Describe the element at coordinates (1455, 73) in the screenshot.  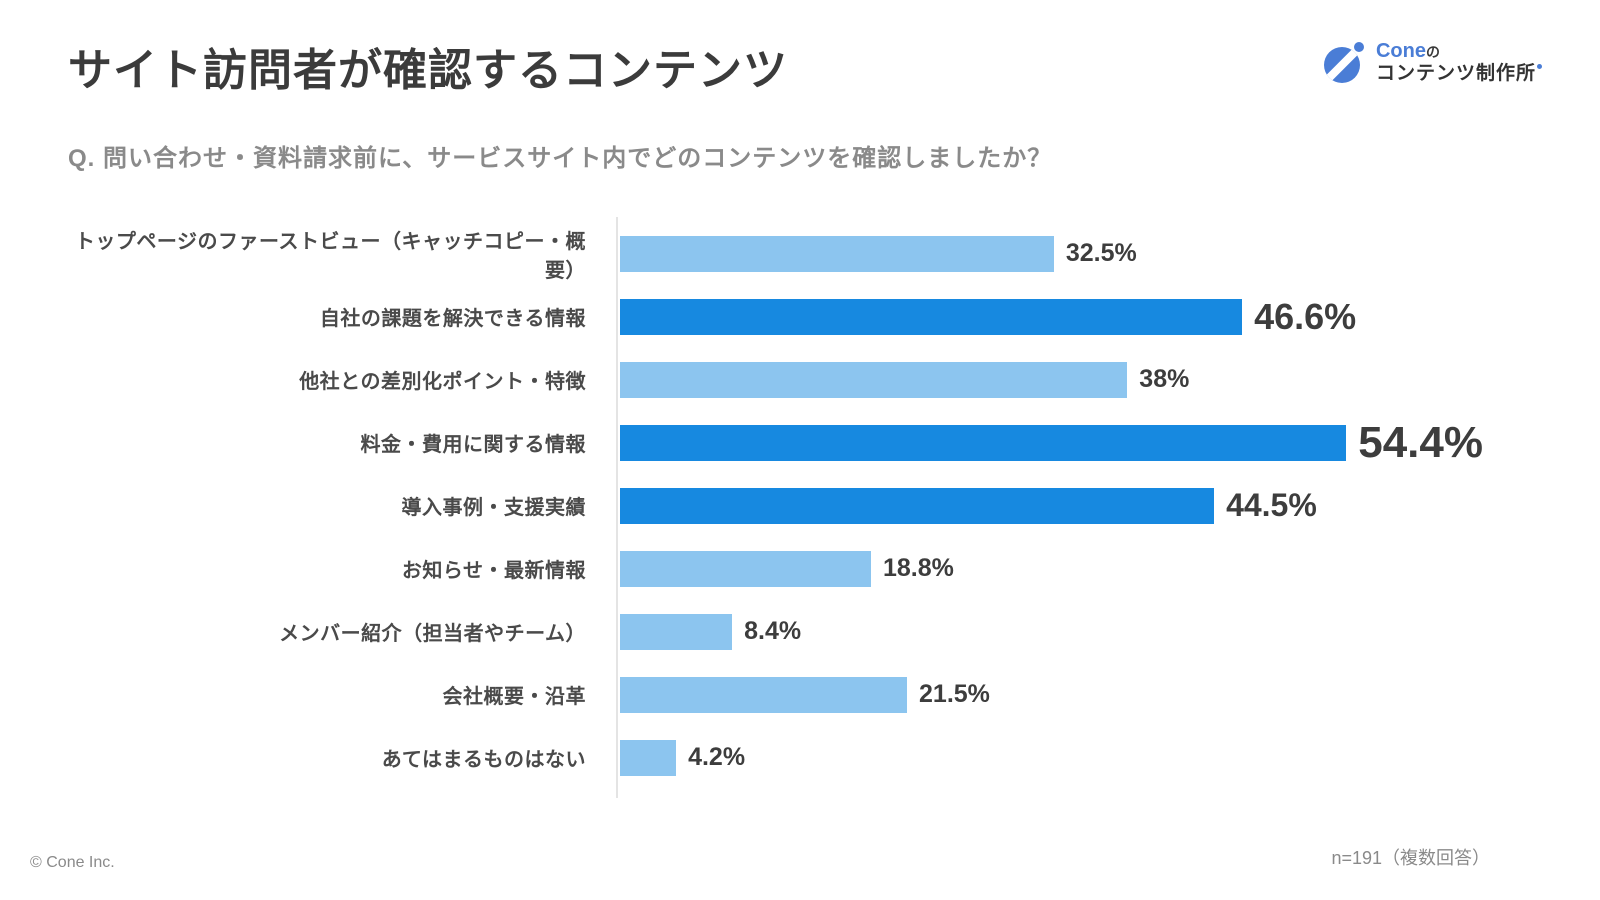
I see `logo-subtitle-text: コンテンツ制作所` at that location.